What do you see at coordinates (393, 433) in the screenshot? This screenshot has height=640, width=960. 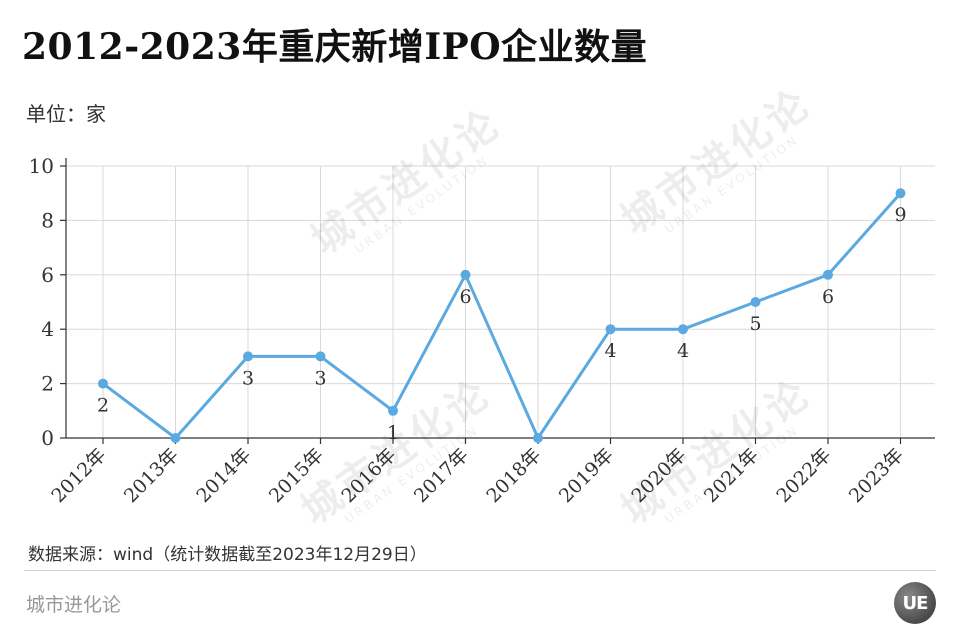 I see `data-label: 1` at bounding box center [393, 433].